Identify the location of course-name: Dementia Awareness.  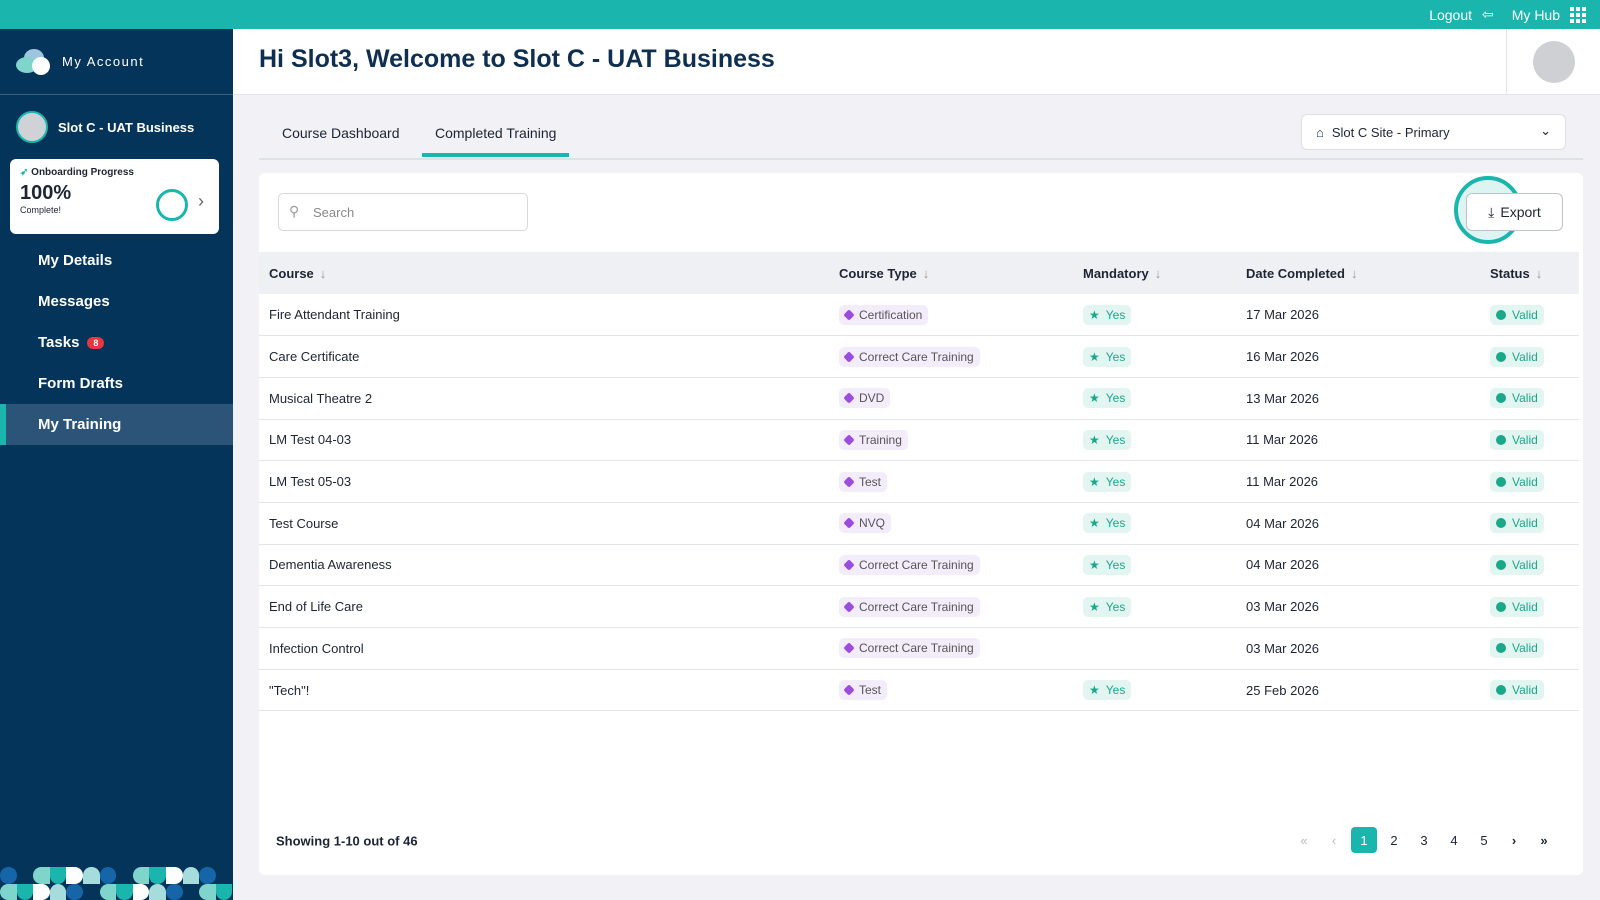
(544, 565).